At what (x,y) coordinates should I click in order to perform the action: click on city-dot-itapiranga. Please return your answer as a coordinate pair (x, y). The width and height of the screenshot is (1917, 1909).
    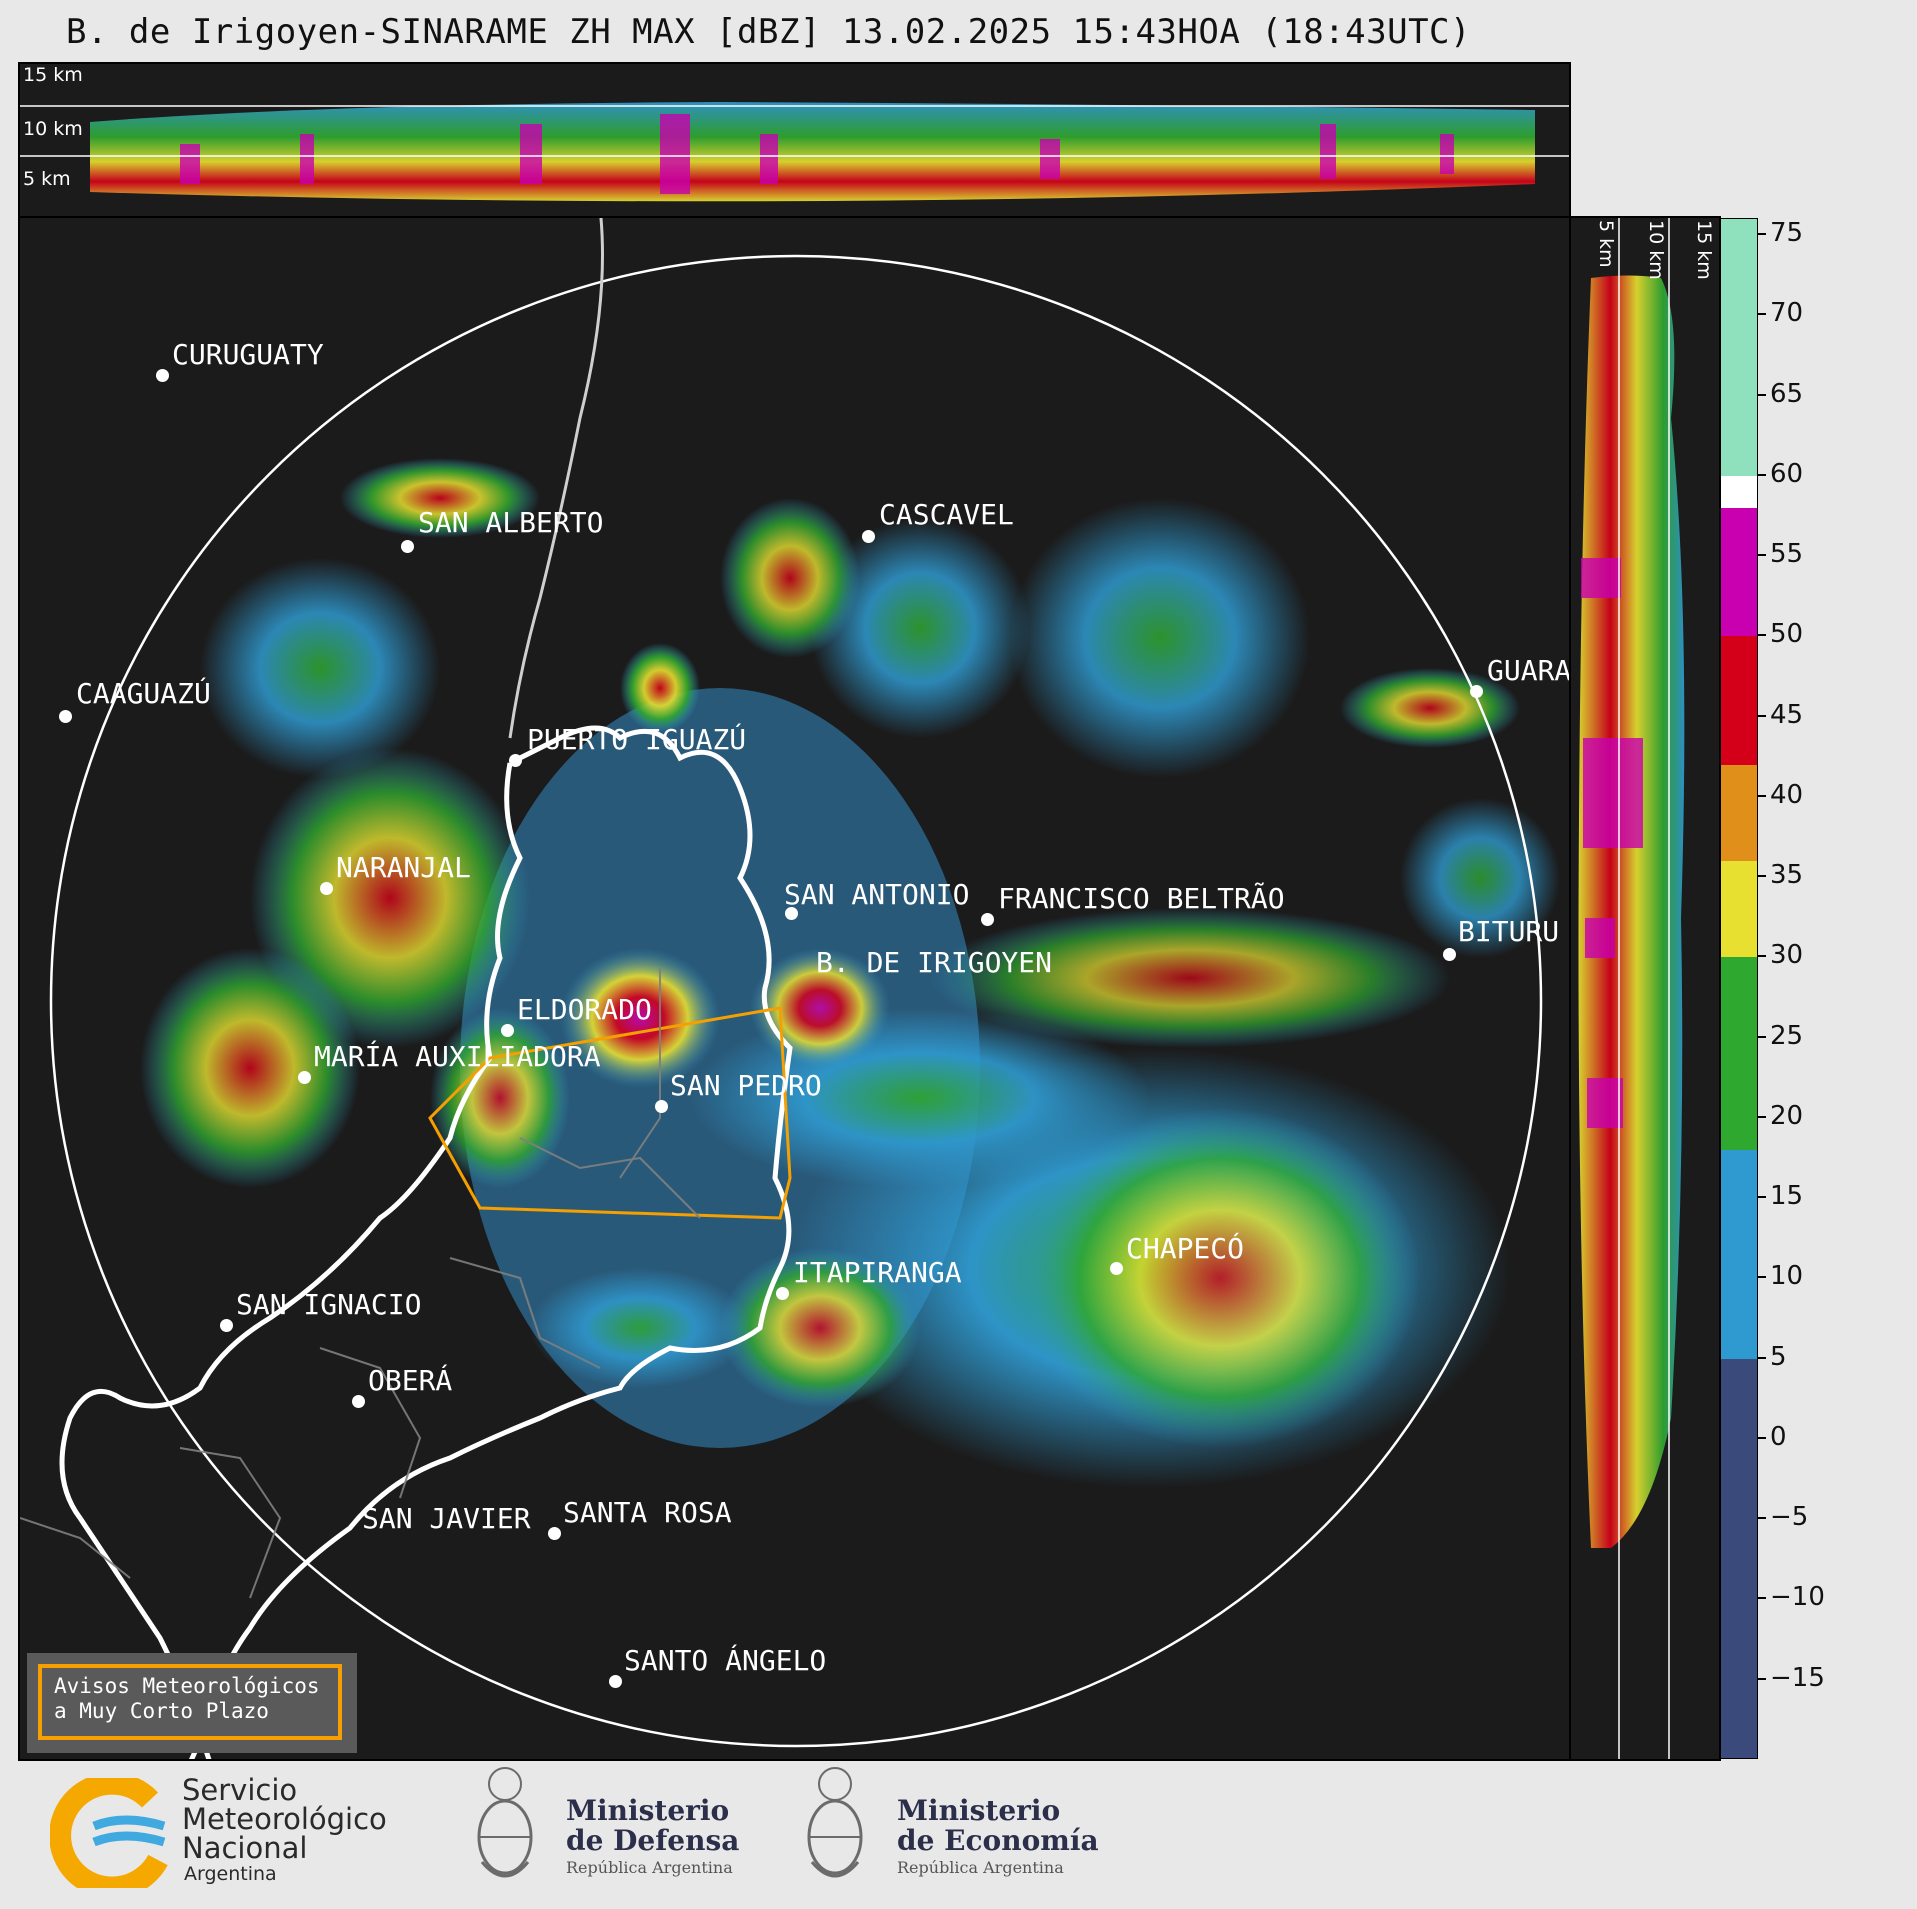
    Looking at the image, I should click on (782, 1293).